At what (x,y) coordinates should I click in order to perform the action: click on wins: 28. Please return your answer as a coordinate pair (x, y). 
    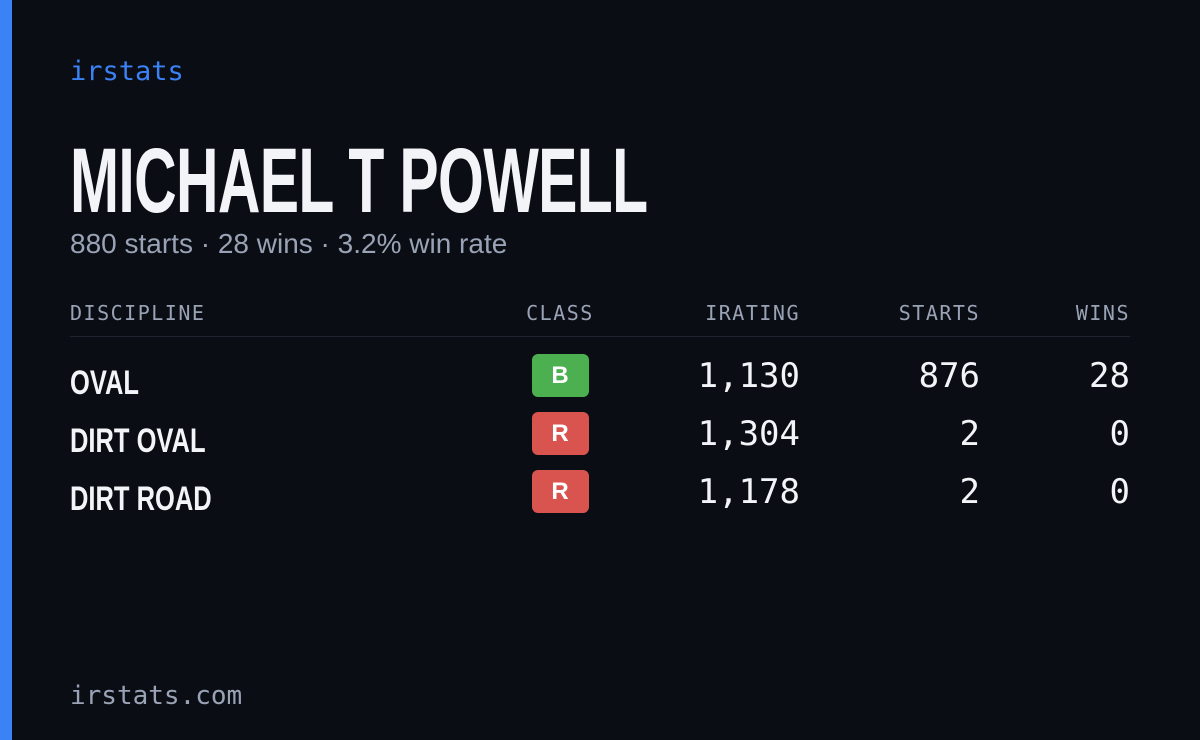
    Looking at the image, I should click on (1109, 376).